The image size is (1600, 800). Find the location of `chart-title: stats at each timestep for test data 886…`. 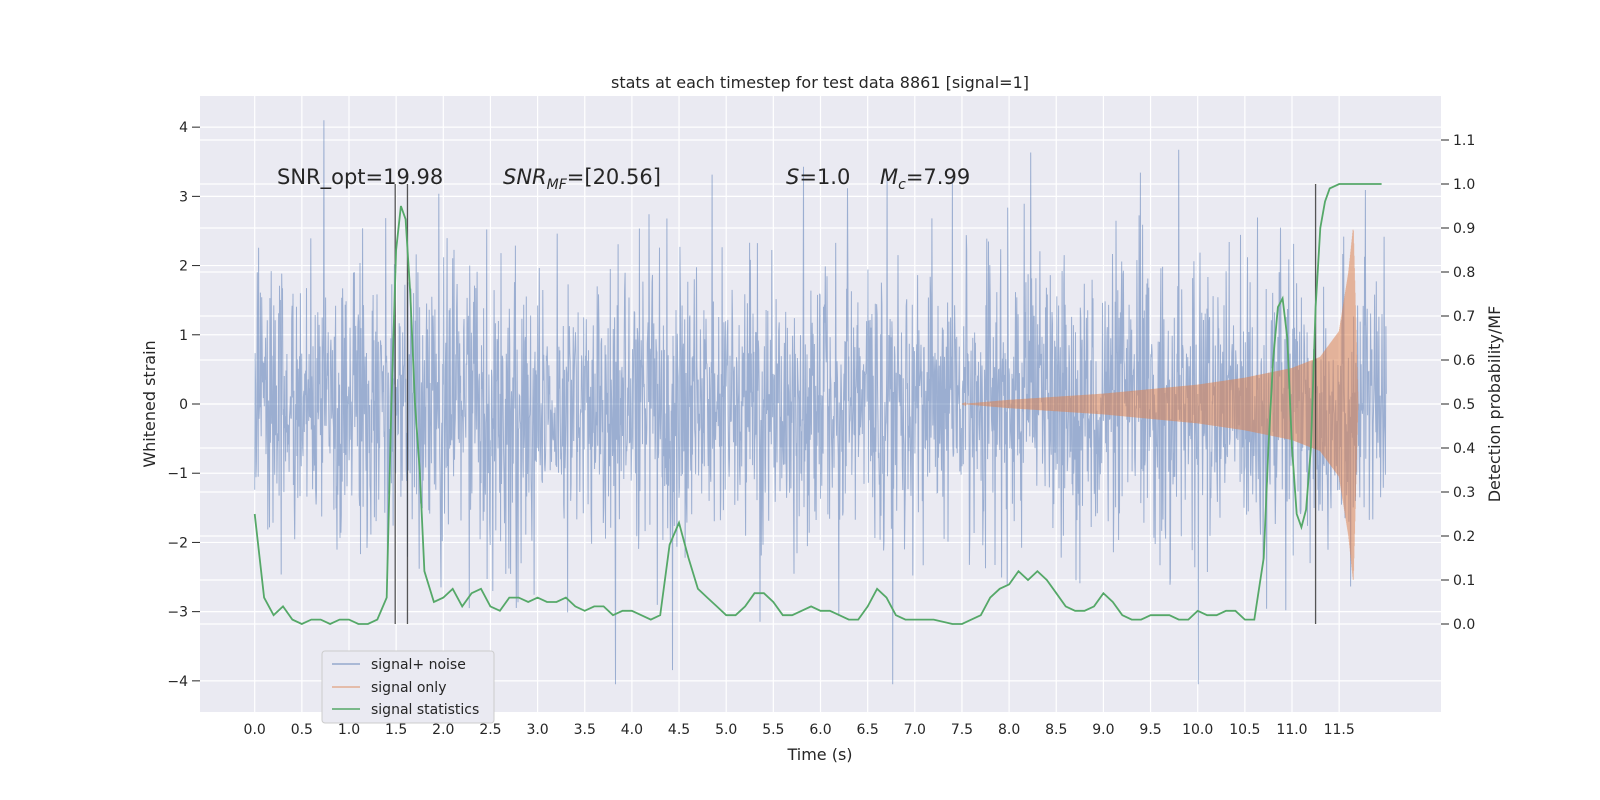

chart-title: stats at each timestep for test data 886… is located at coordinates (820, 82).